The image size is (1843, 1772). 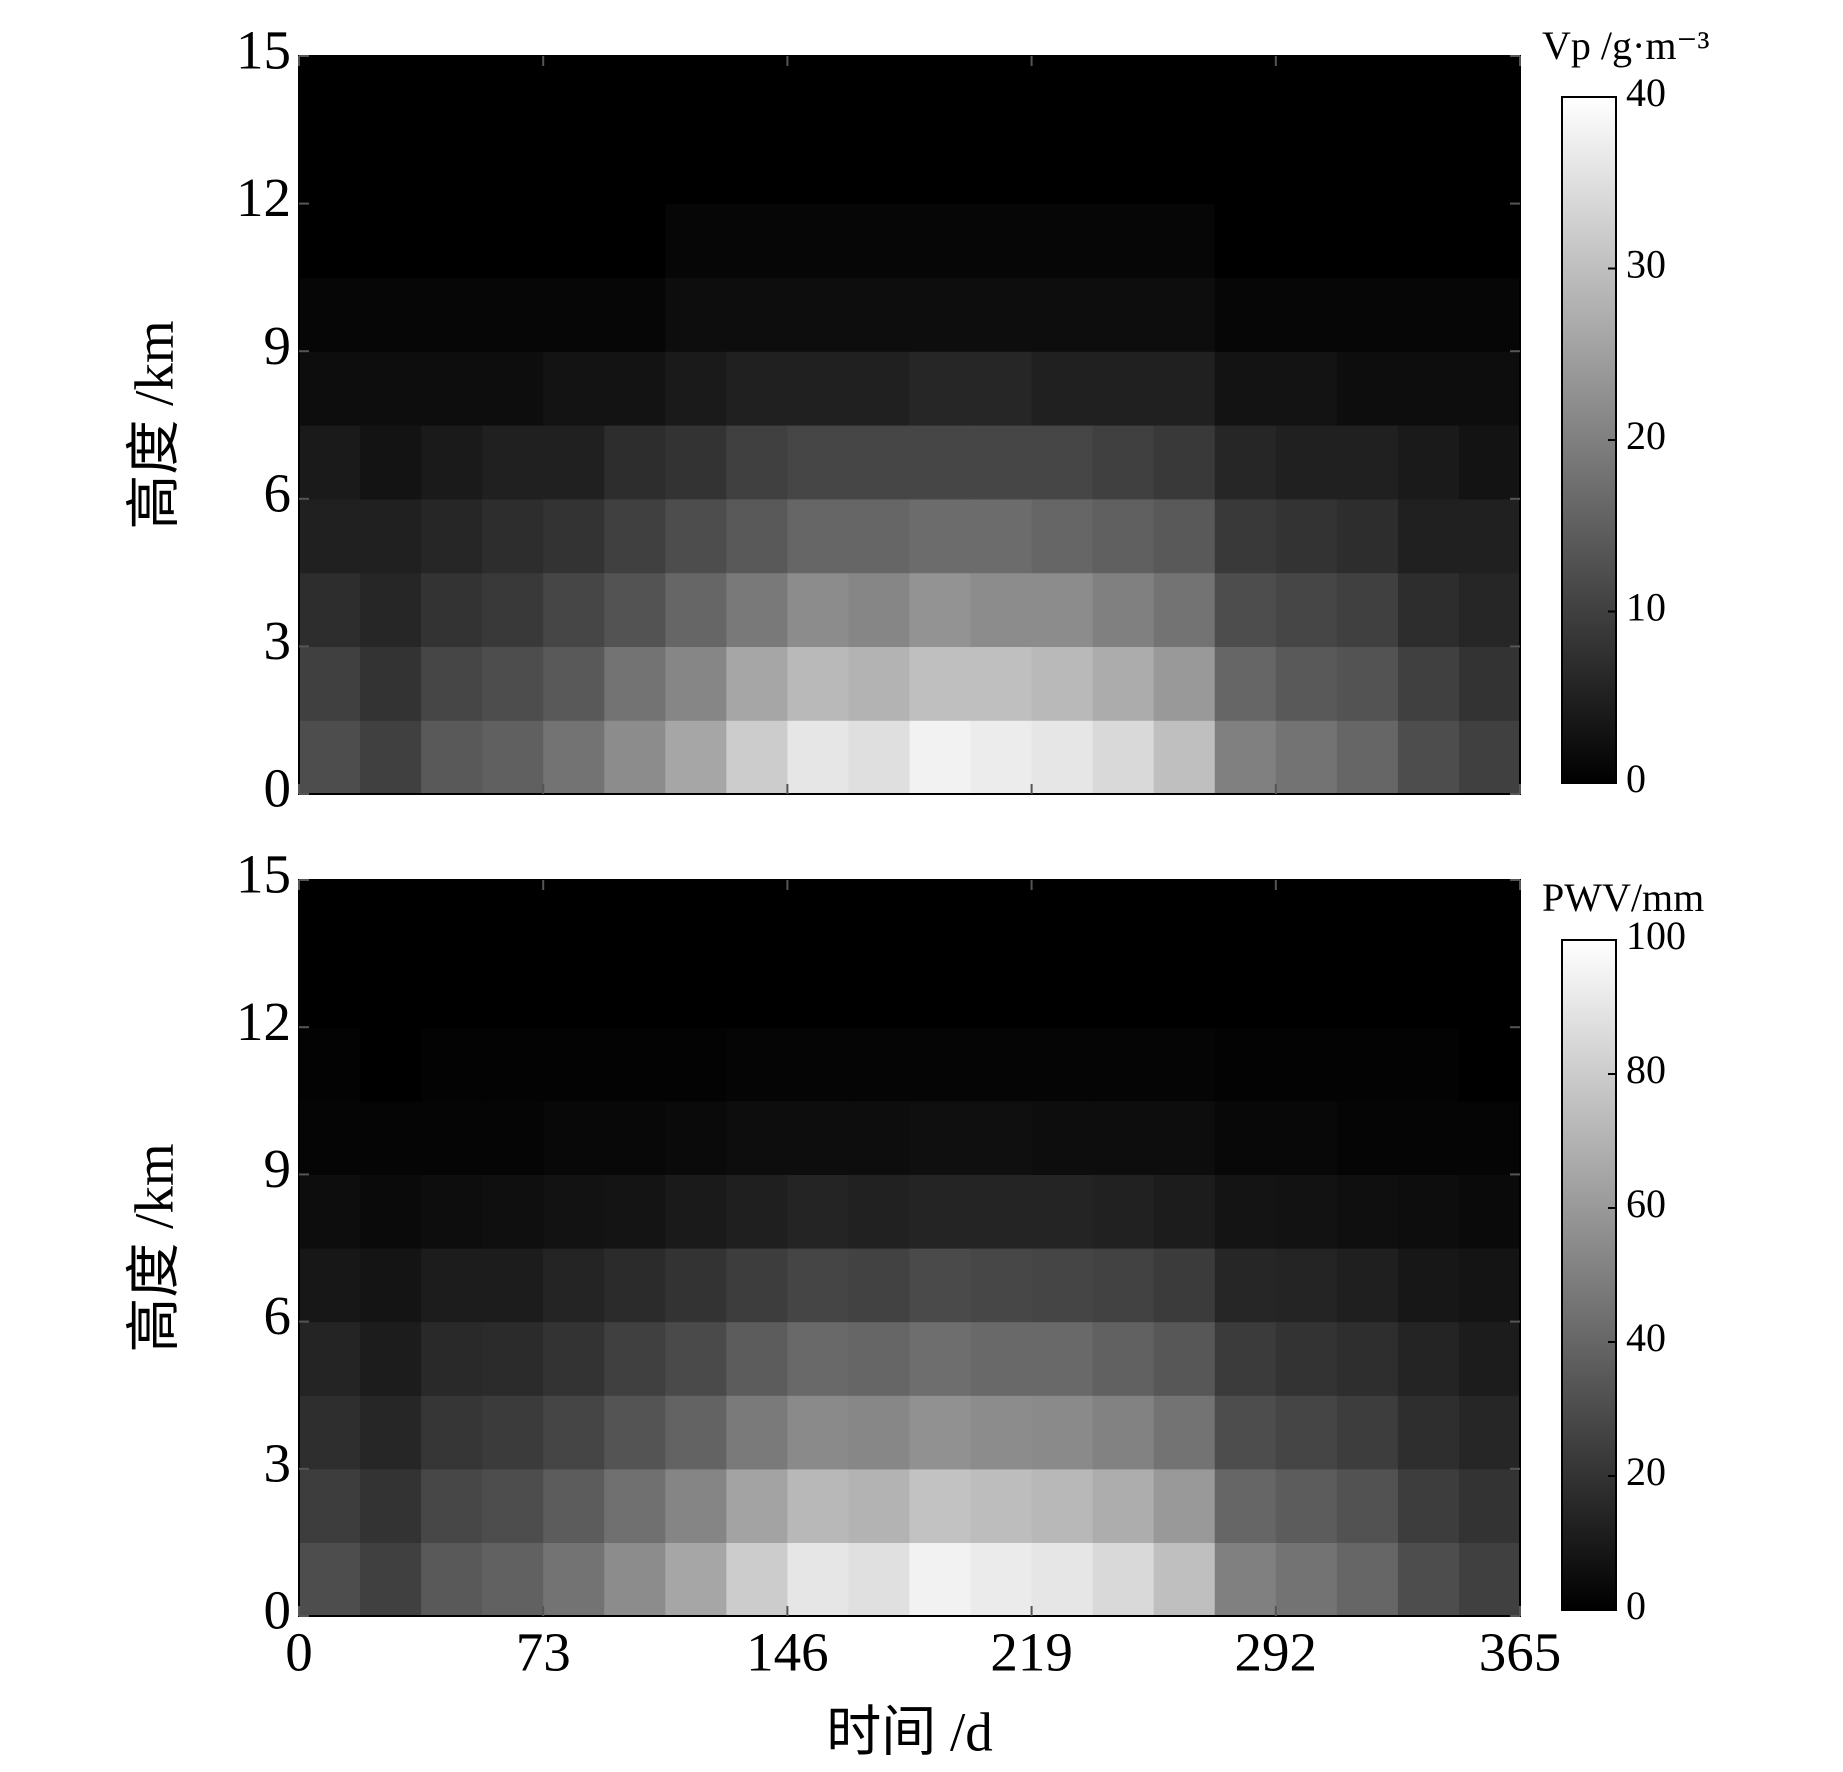 I want to click on x-tick-label: 0, so click(x=299, y=1652).